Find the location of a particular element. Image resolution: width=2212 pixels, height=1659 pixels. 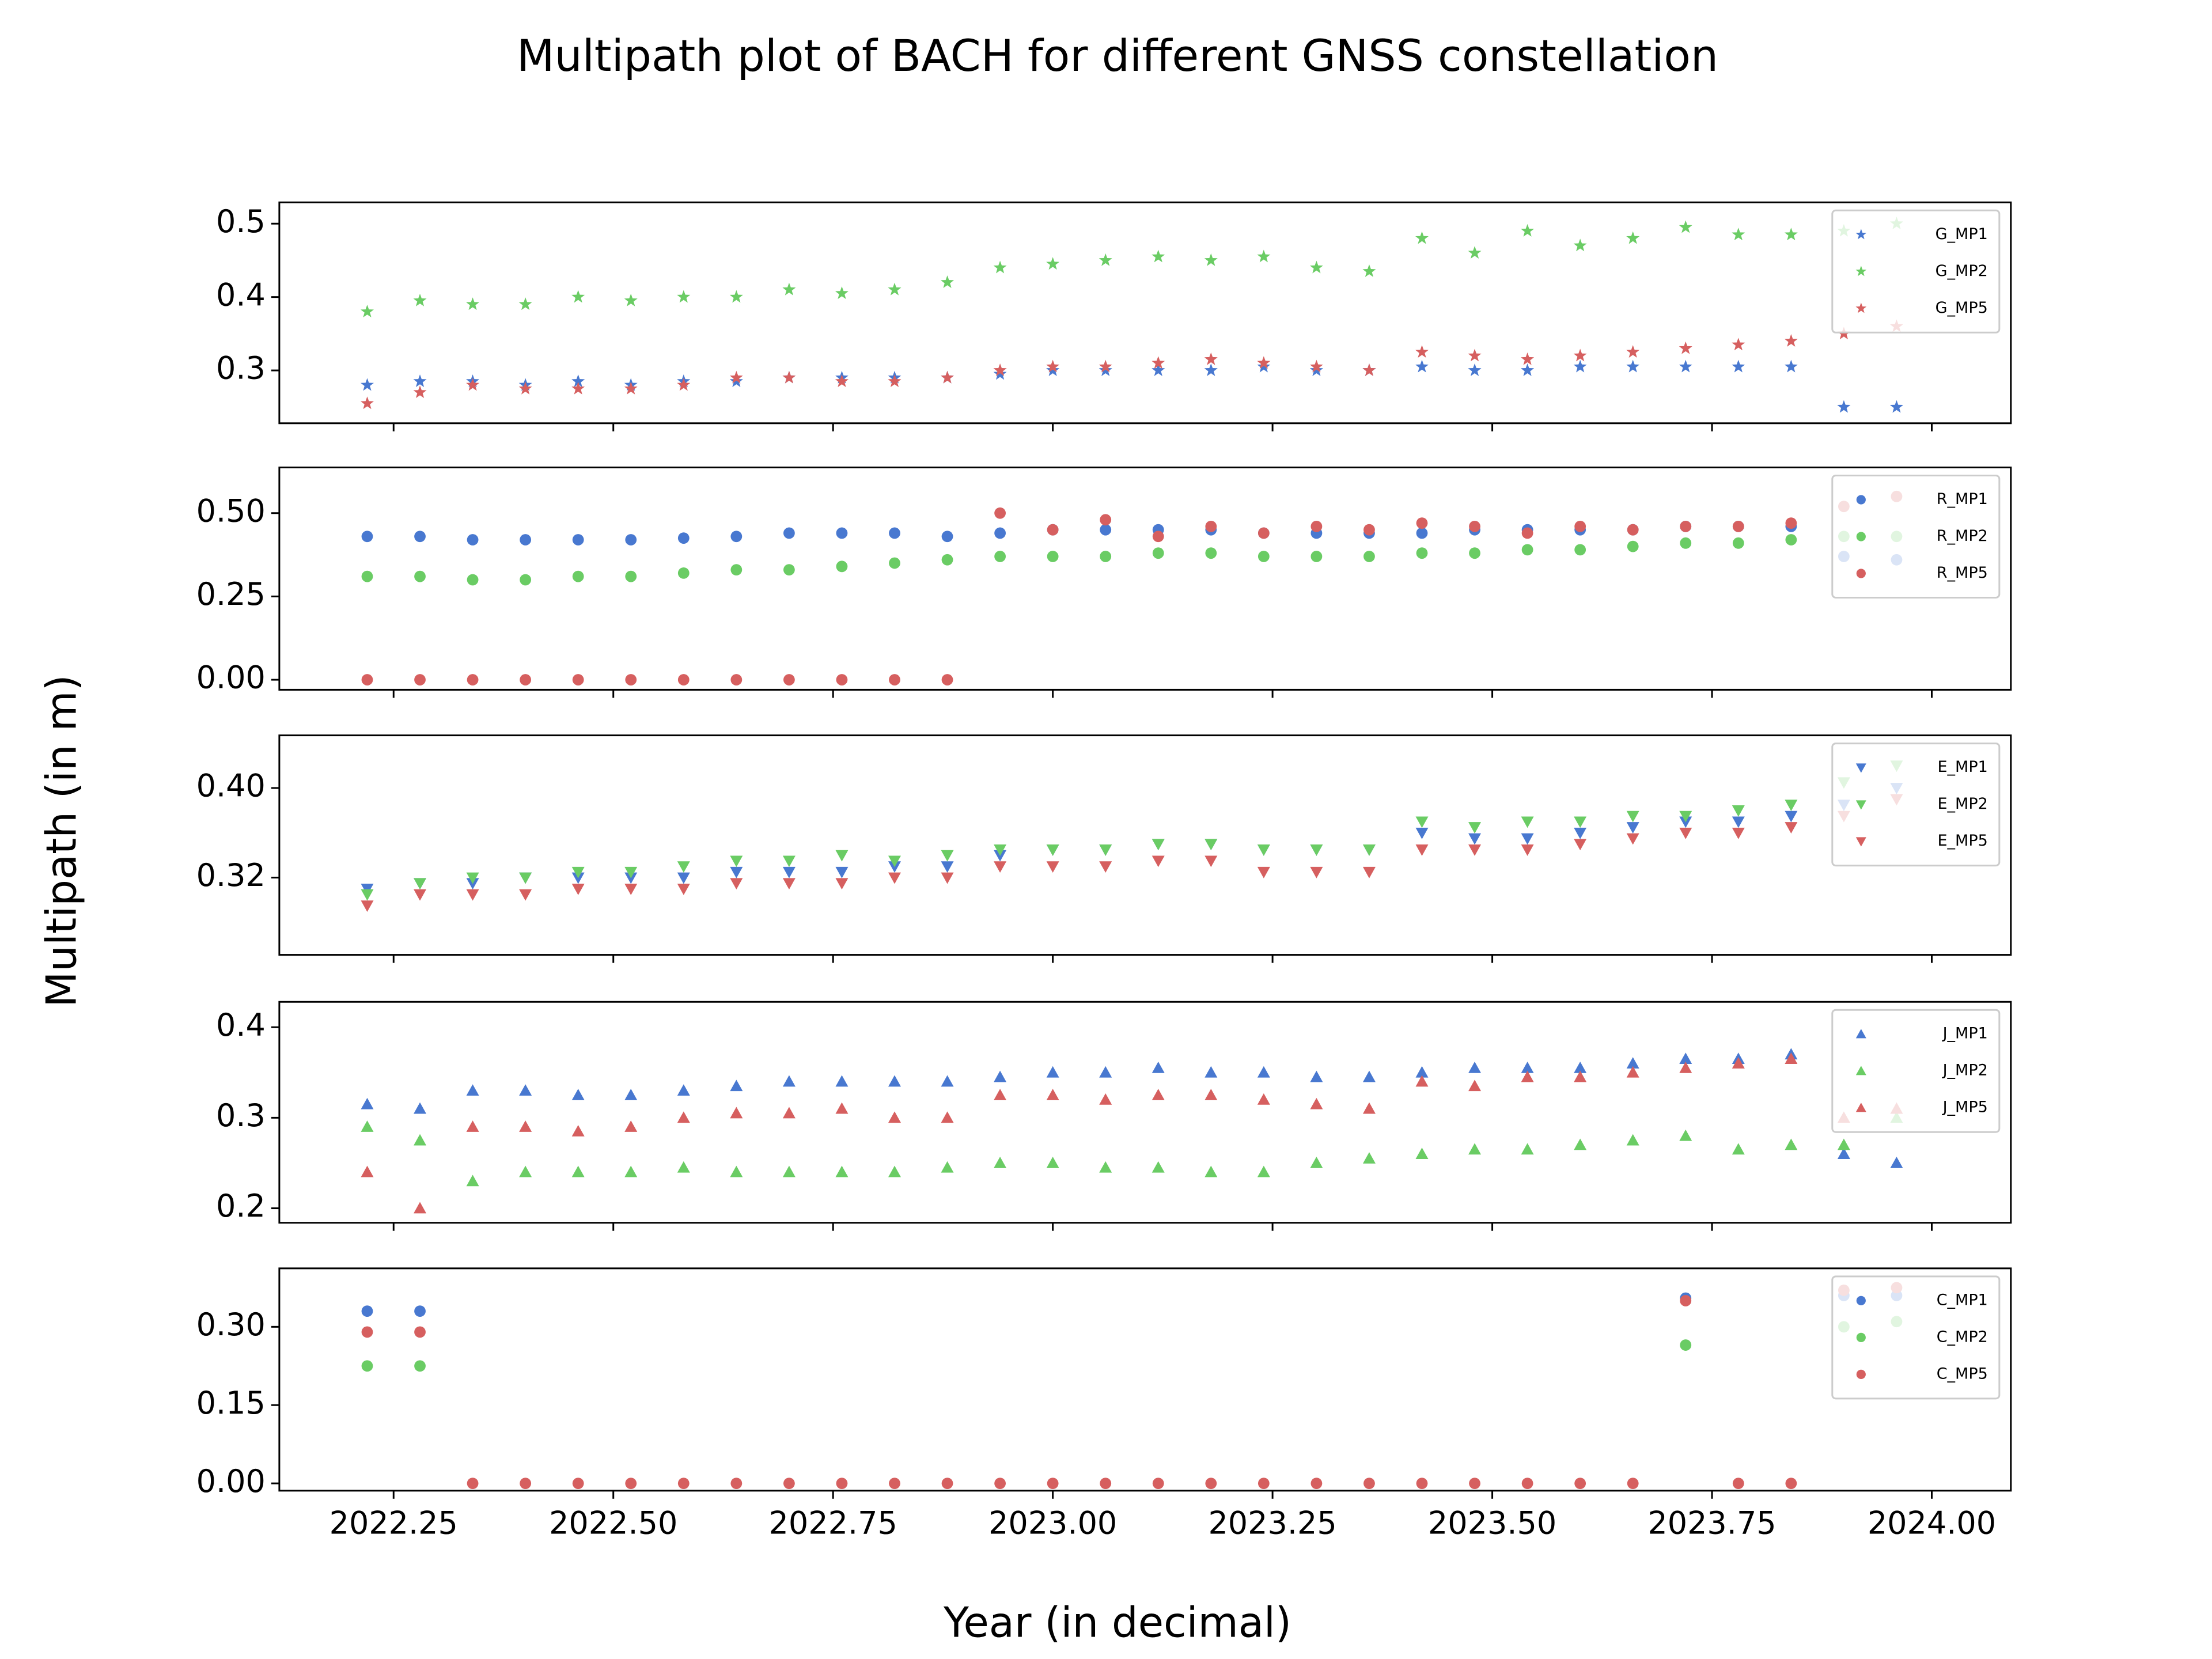

legend-box is located at coordinates (1916, 805).